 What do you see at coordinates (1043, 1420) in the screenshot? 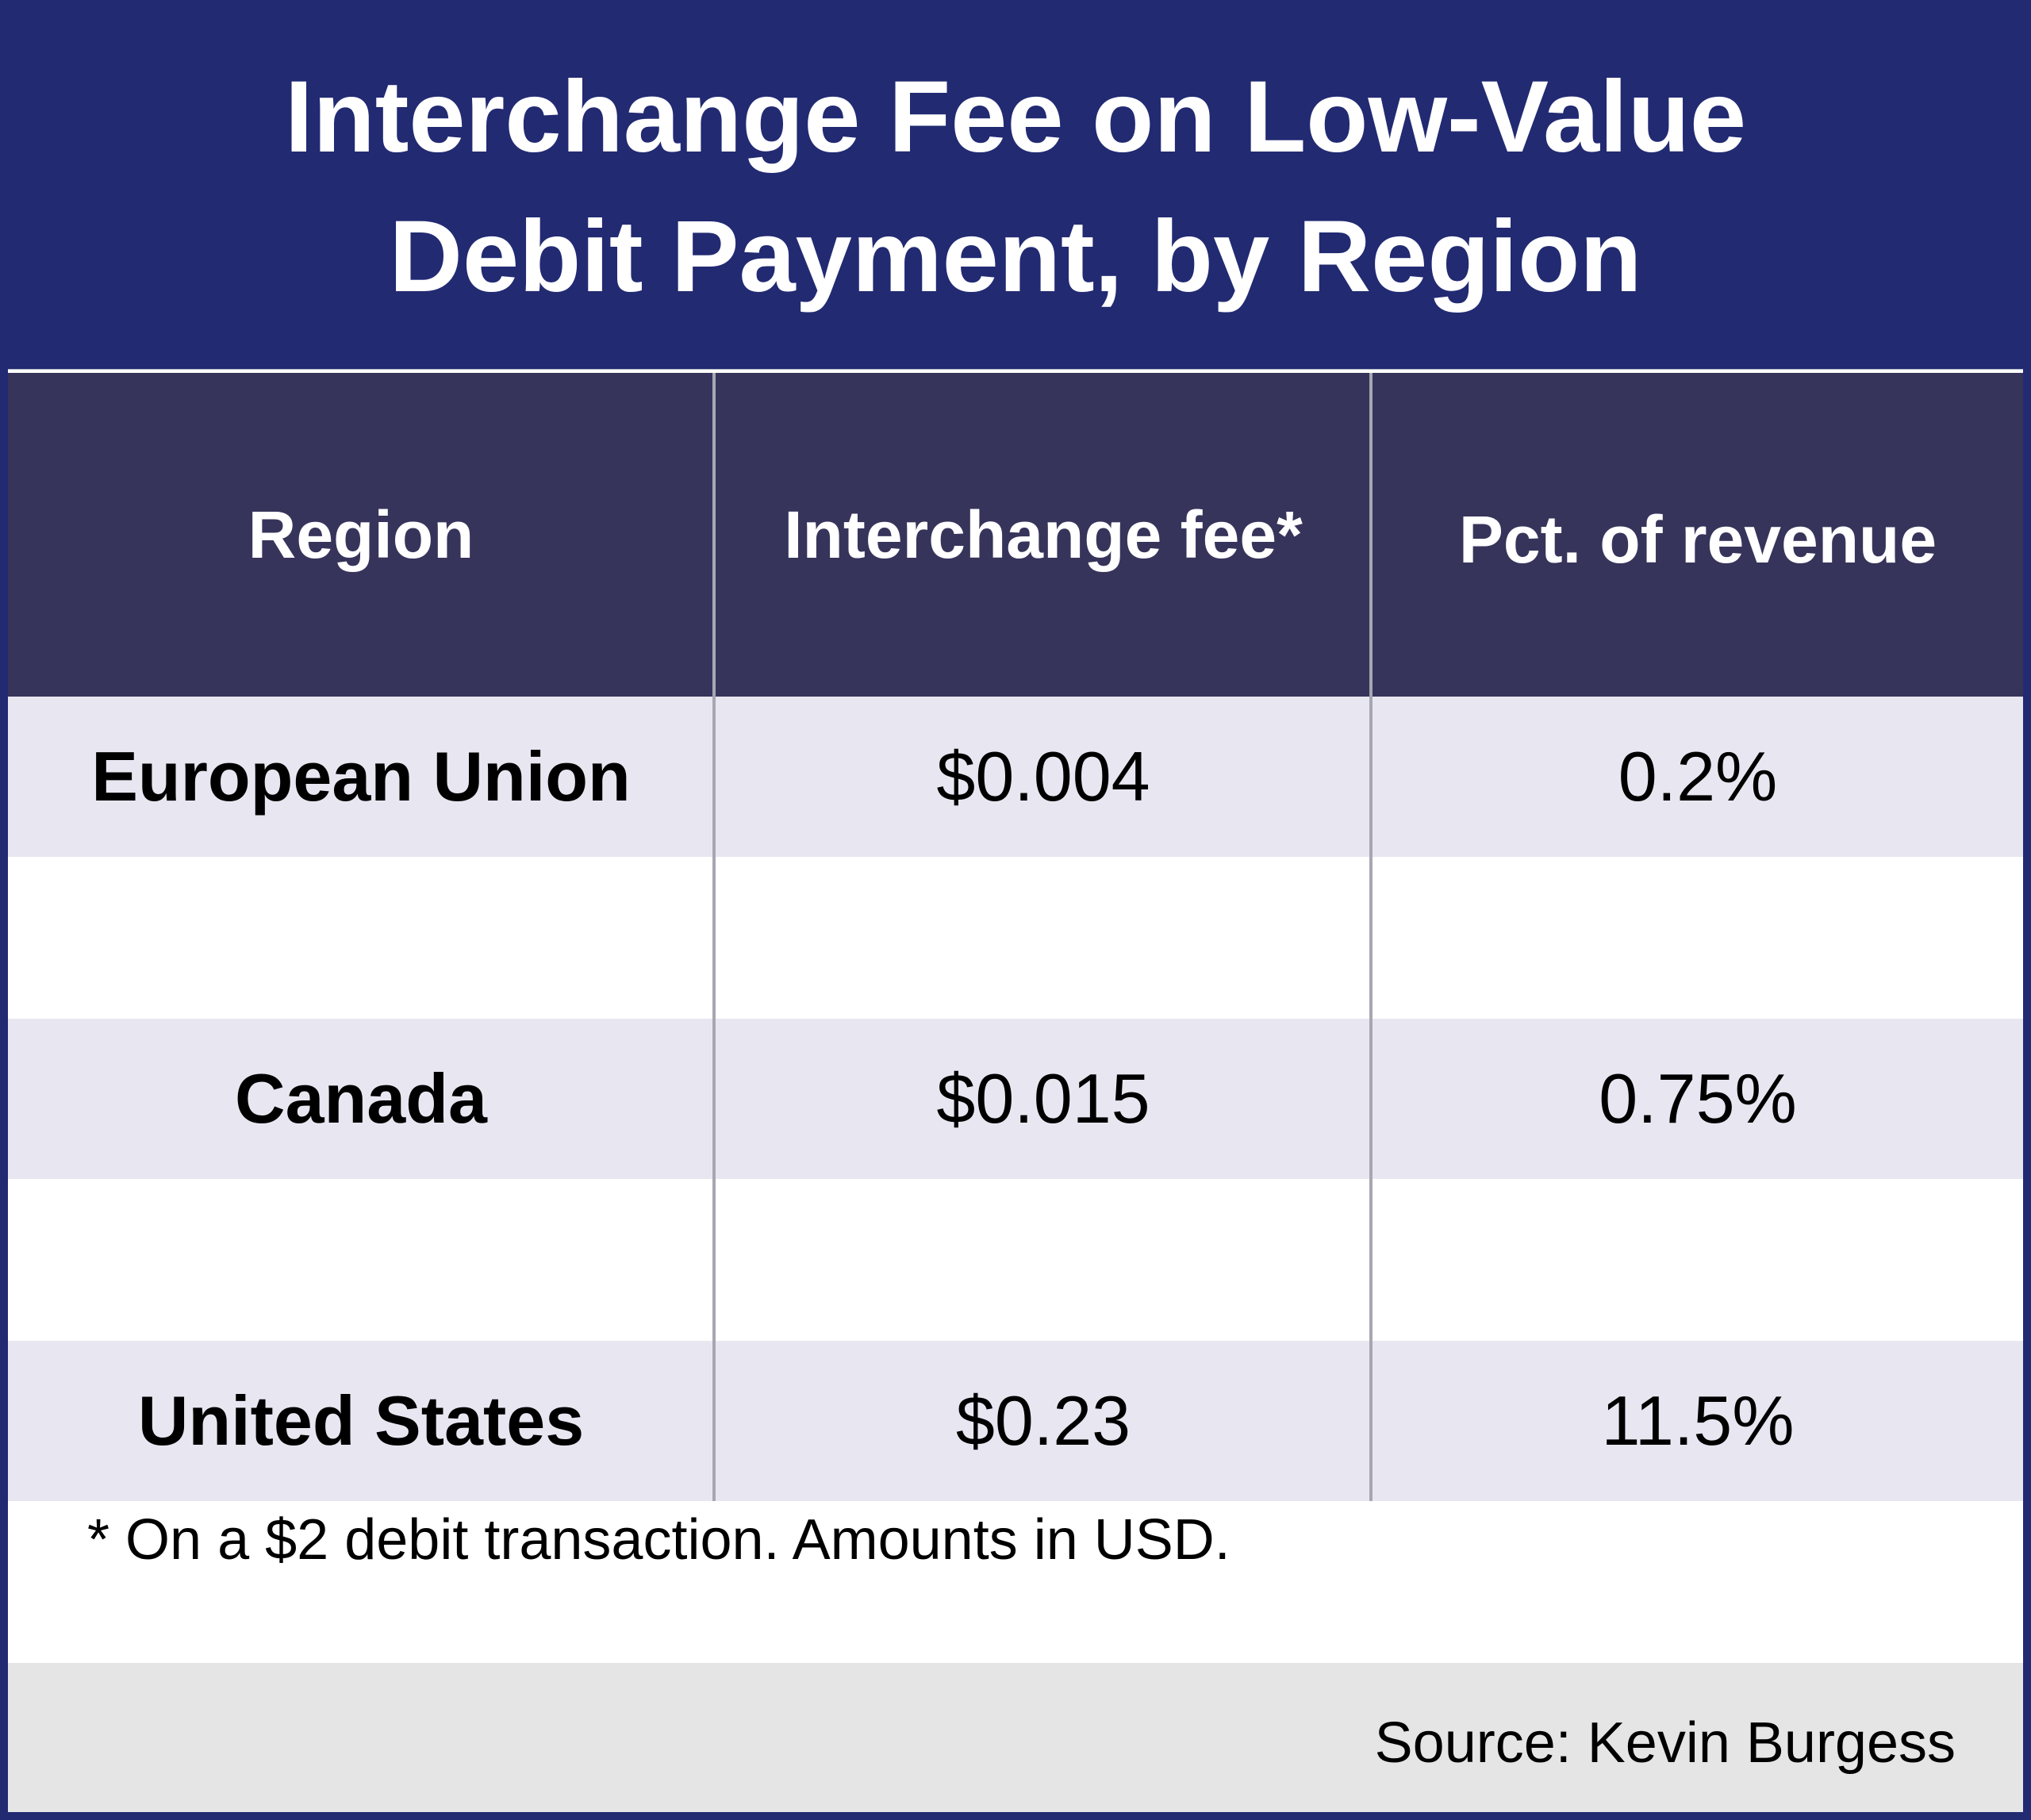
I see `cell-fee: $0.23` at bounding box center [1043, 1420].